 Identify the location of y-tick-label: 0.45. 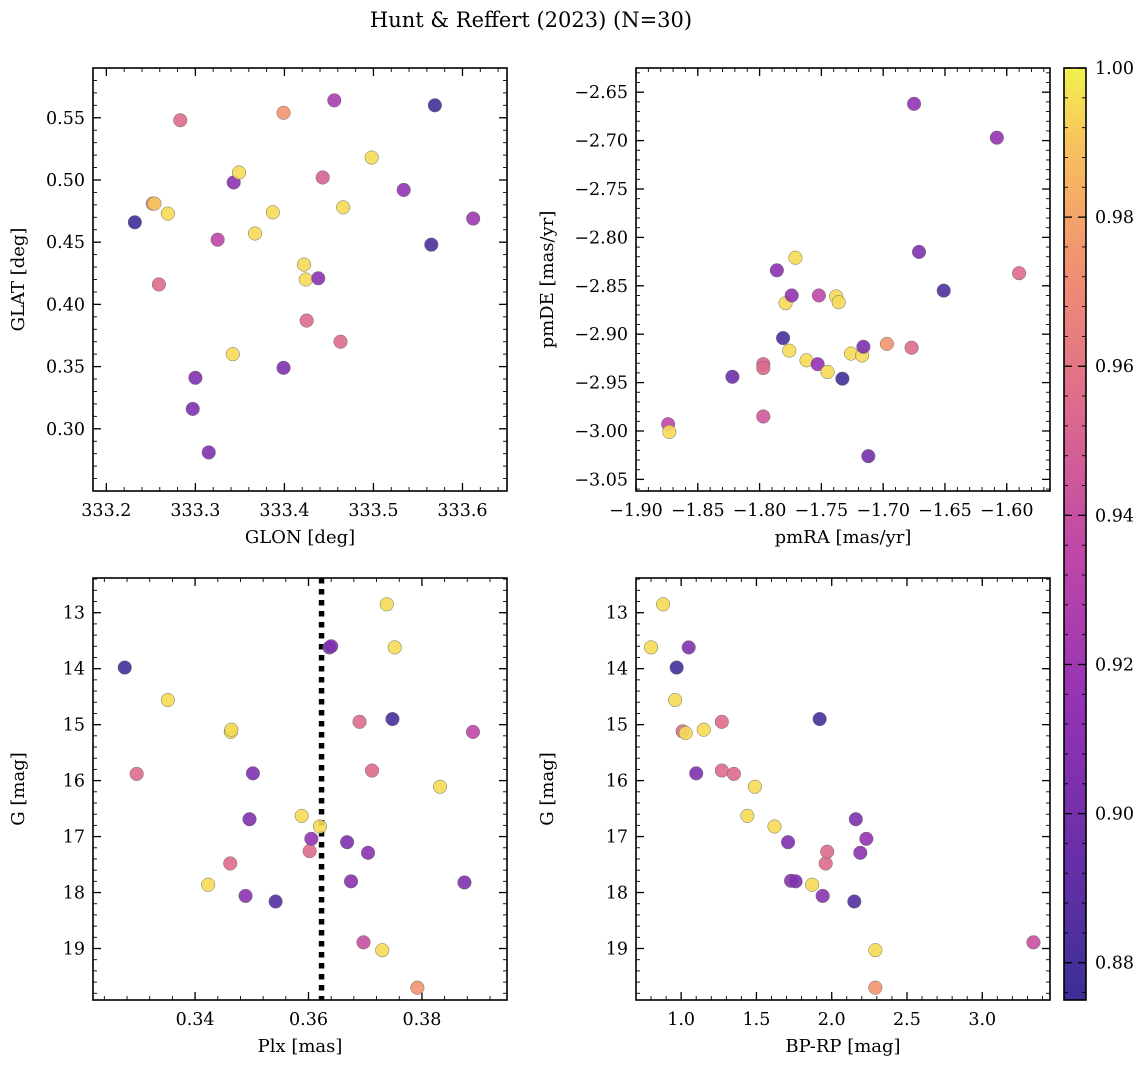
(65, 243).